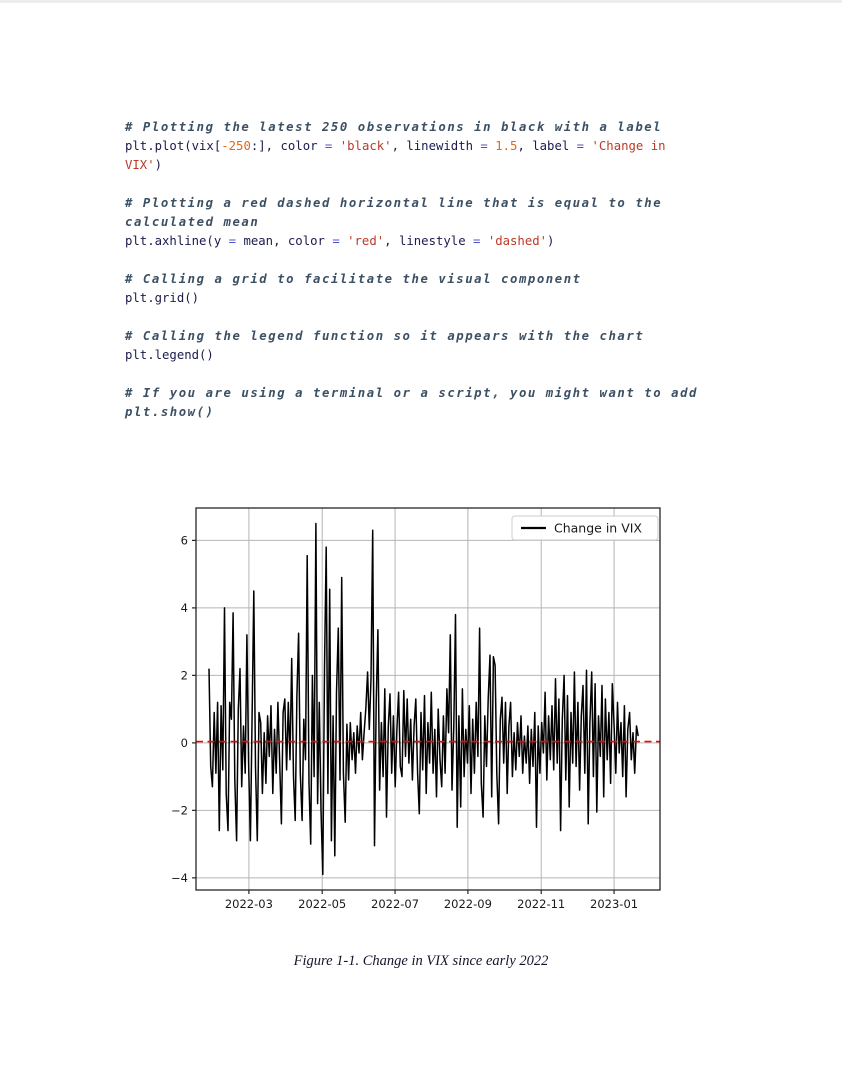 The image size is (842, 1090). Describe the element at coordinates (249, 904) in the screenshot. I see `x-tick-label: 2022-03` at that location.